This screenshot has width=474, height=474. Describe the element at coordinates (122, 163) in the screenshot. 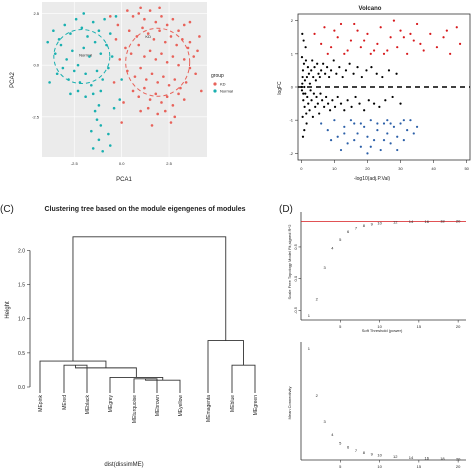

I see `x-tick-label: 0.0` at that location.